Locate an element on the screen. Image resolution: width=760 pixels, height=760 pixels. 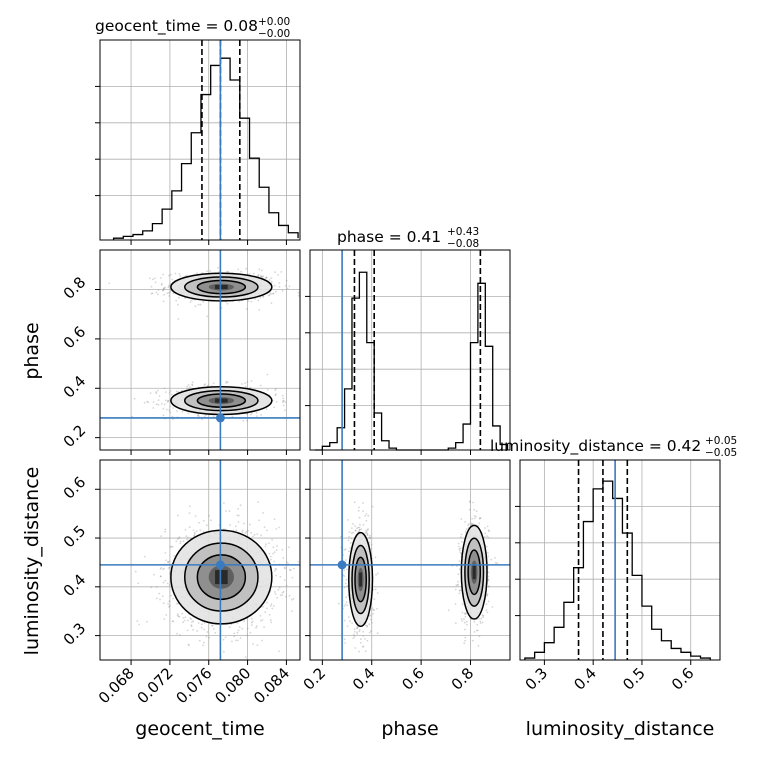
hist-panel-geocent-time-background is located at coordinates (200, 140).